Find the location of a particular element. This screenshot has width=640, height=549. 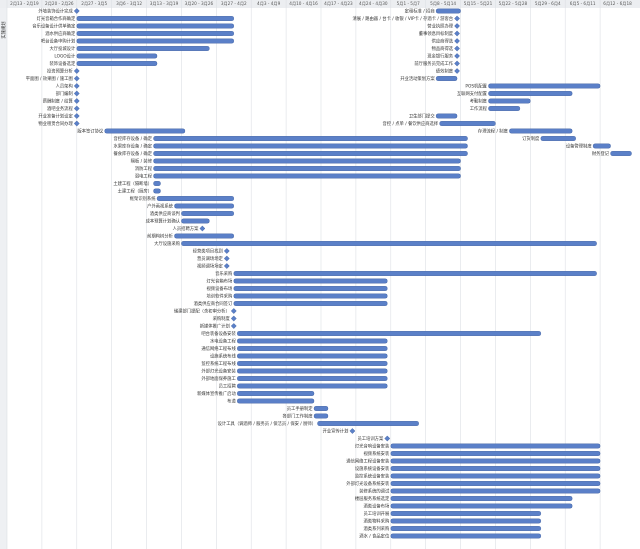

week-label: 5月15 - 5月21 is located at coordinates (478, 4).